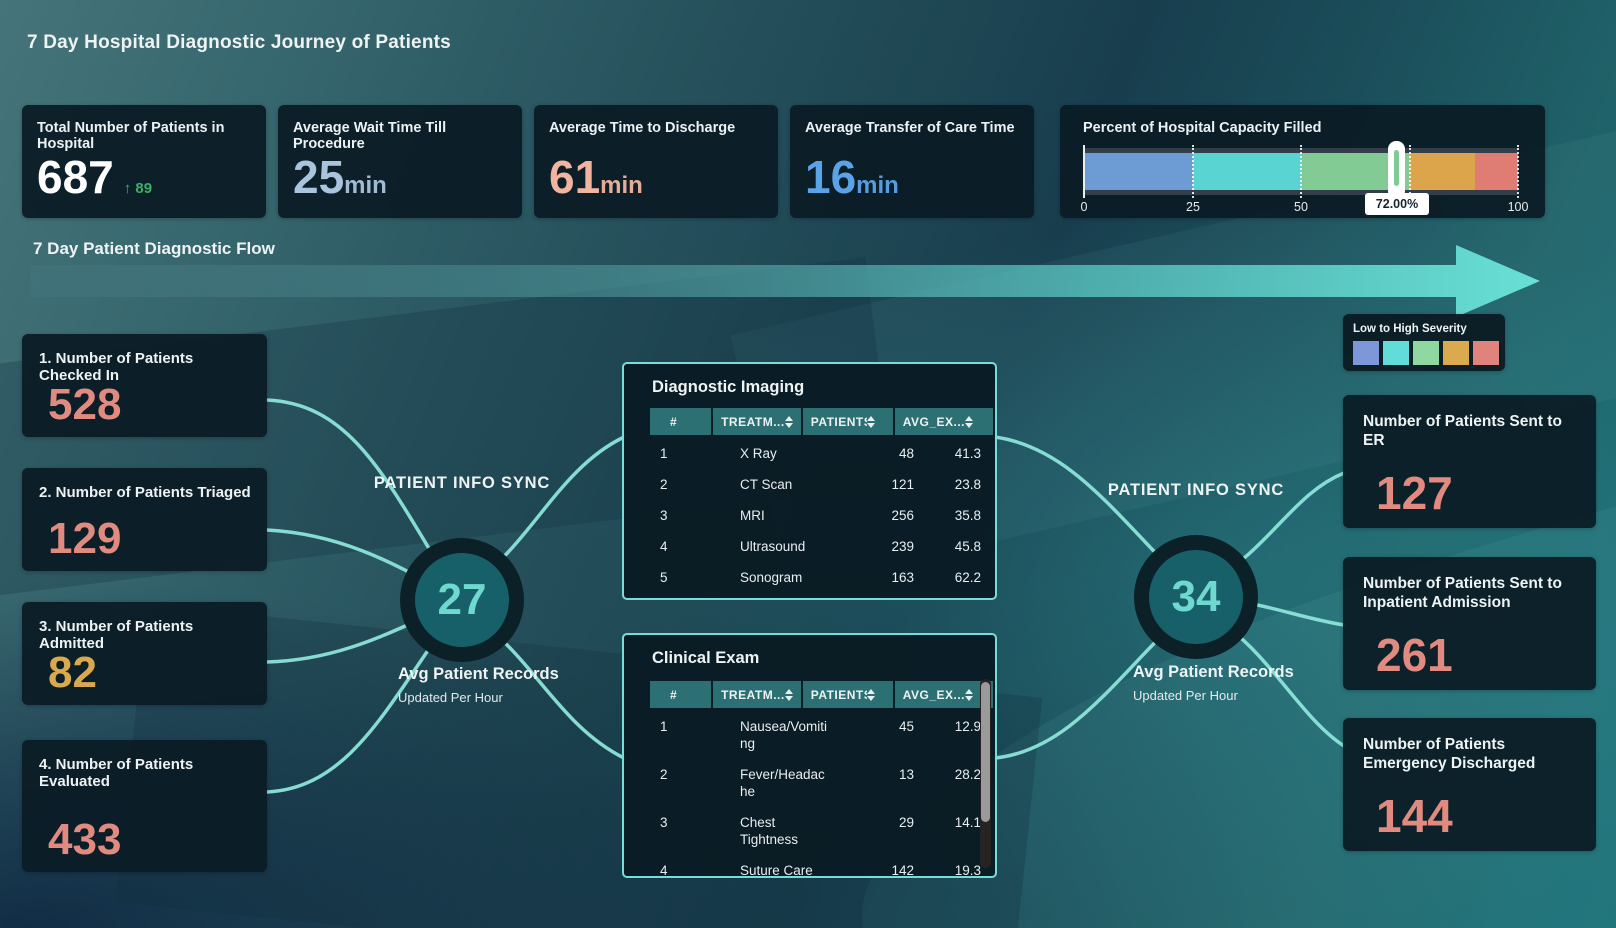  Describe the element at coordinates (85, 404) in the screenshot. I see `stage-card-value: 528` at that location.